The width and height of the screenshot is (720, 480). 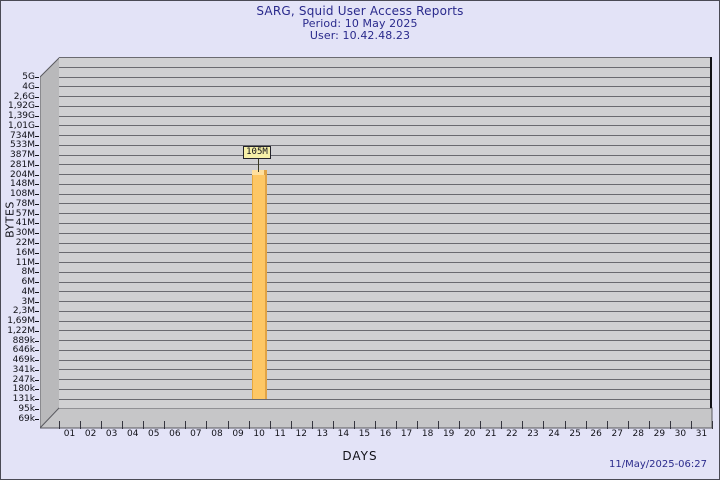 What do you see at coordinates (25, 223) in the screenshot?
I see `y-axis-tick-label: 41M` at bounding box center [25, 223].